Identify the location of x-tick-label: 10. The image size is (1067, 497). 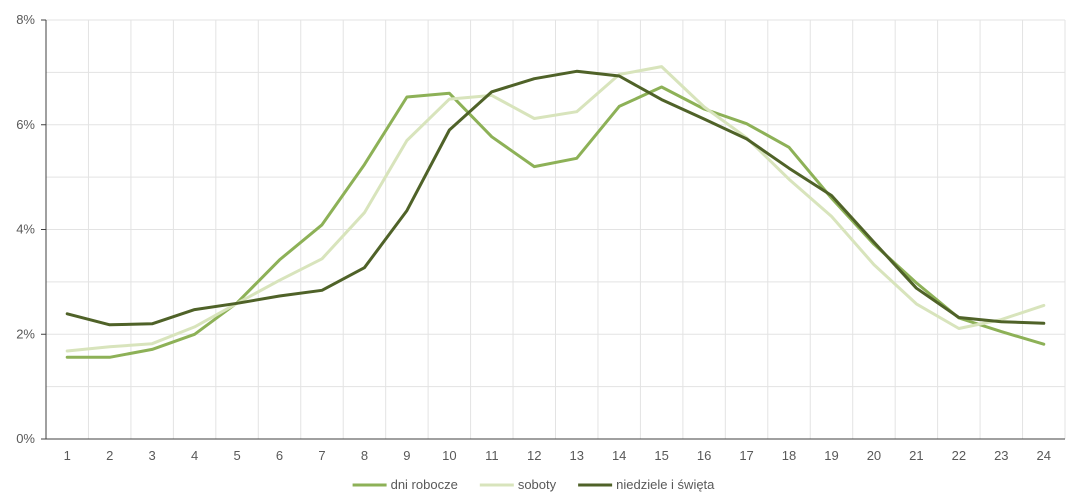
(449, 455).